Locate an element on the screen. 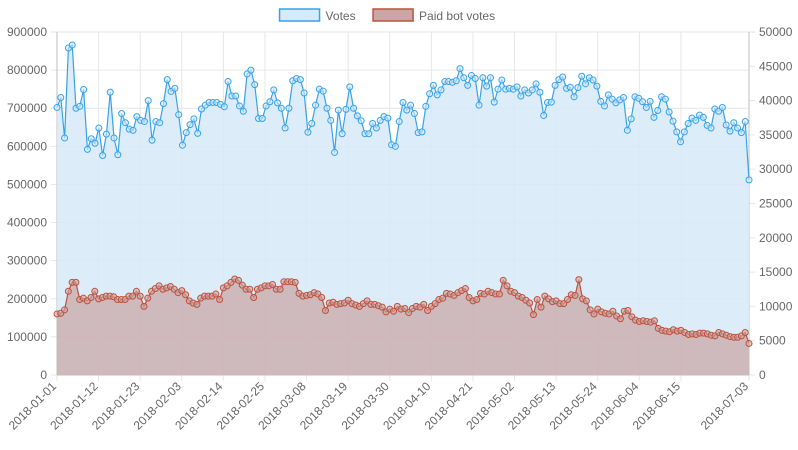 This screenshot has height=450, width=798. legend-item-votes: Votes is located at coordinates (317, 15).